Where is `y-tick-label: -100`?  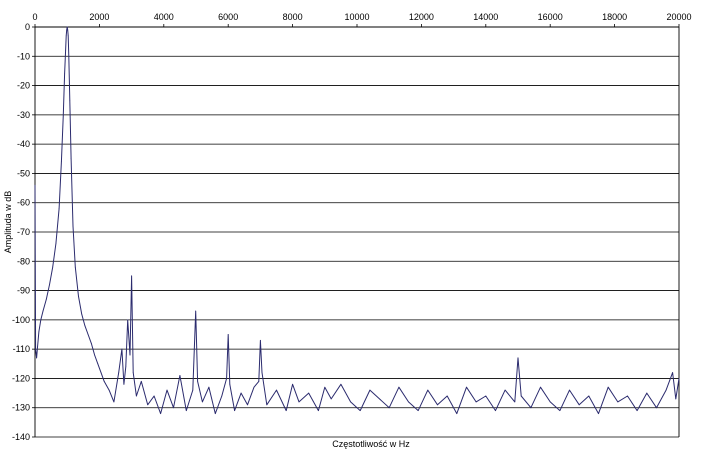 y-tick-label: -100 is located at coordinates (21, 320).